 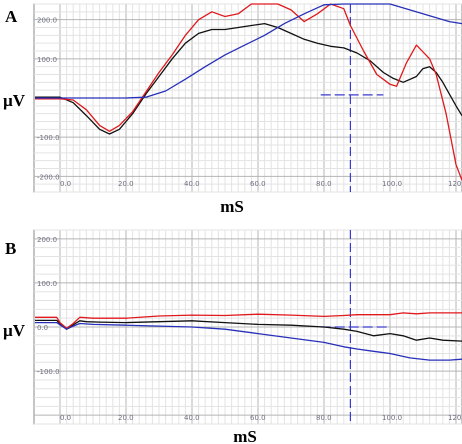 What do you see at coordinates (455, 184) in the screenshot?
I see `panel-a-x-tick-label: 120.0` at bounding box center [455, 184].